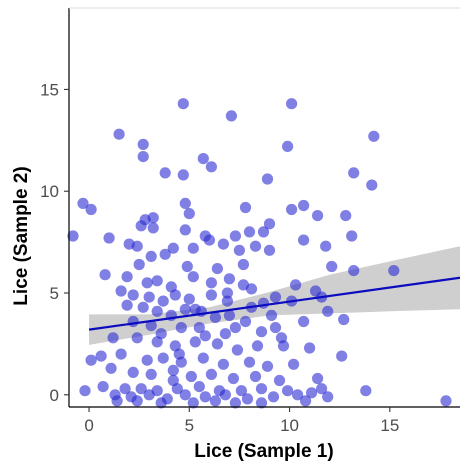 The image size is (460, 465). What do you see at coordinates (49, 191) in the screenshot?
I see `y-tick-label: 10` at bounding box center [49, 191].